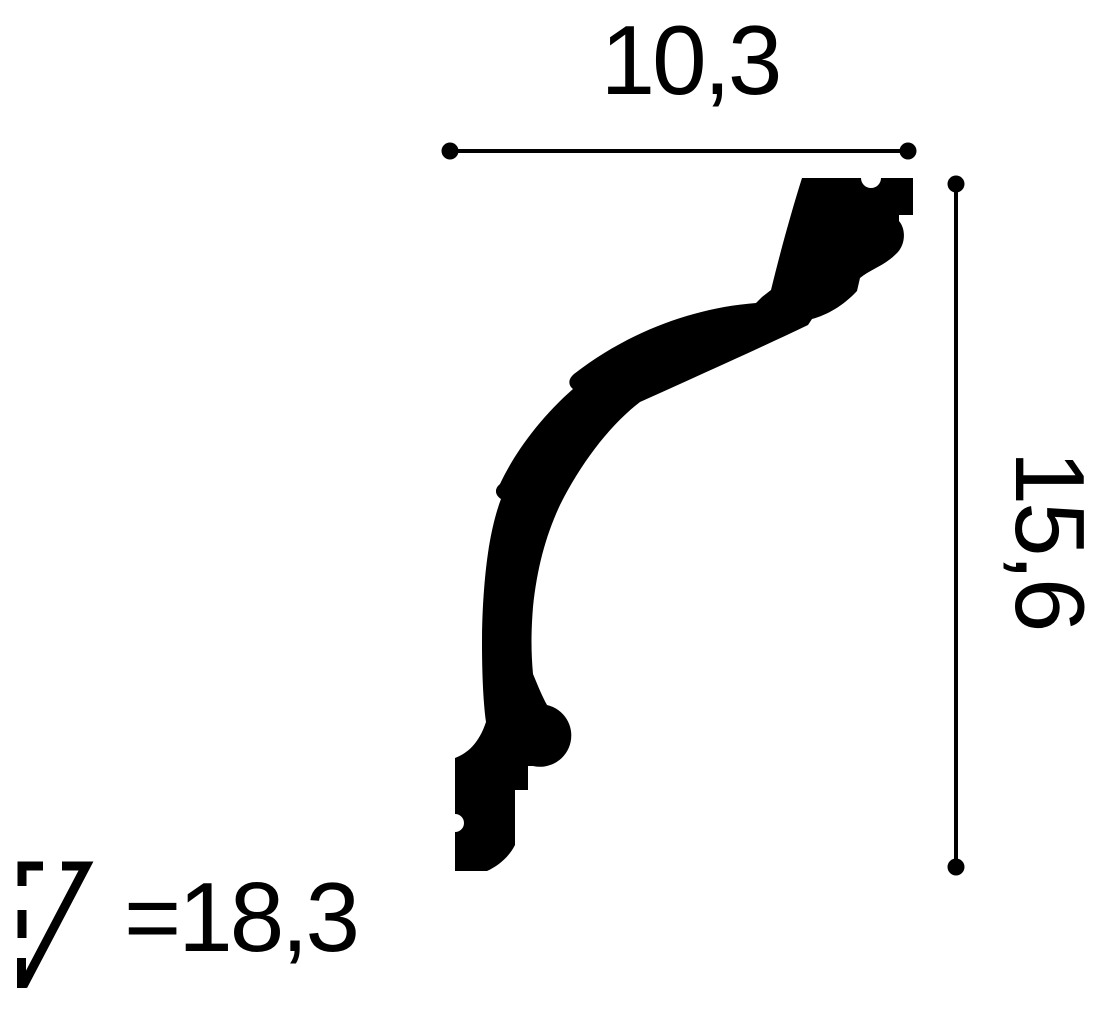  I want to click on diagonal-arrow-line, so click(56, 925).